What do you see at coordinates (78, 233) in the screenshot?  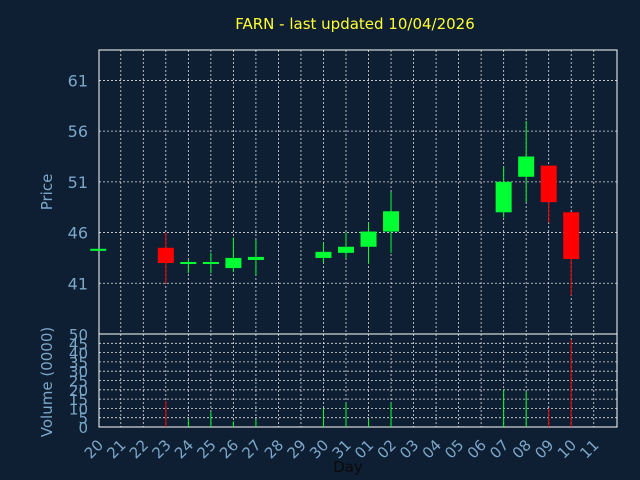 I see `price-tick-label: 46` at bounding box center [78, 233].